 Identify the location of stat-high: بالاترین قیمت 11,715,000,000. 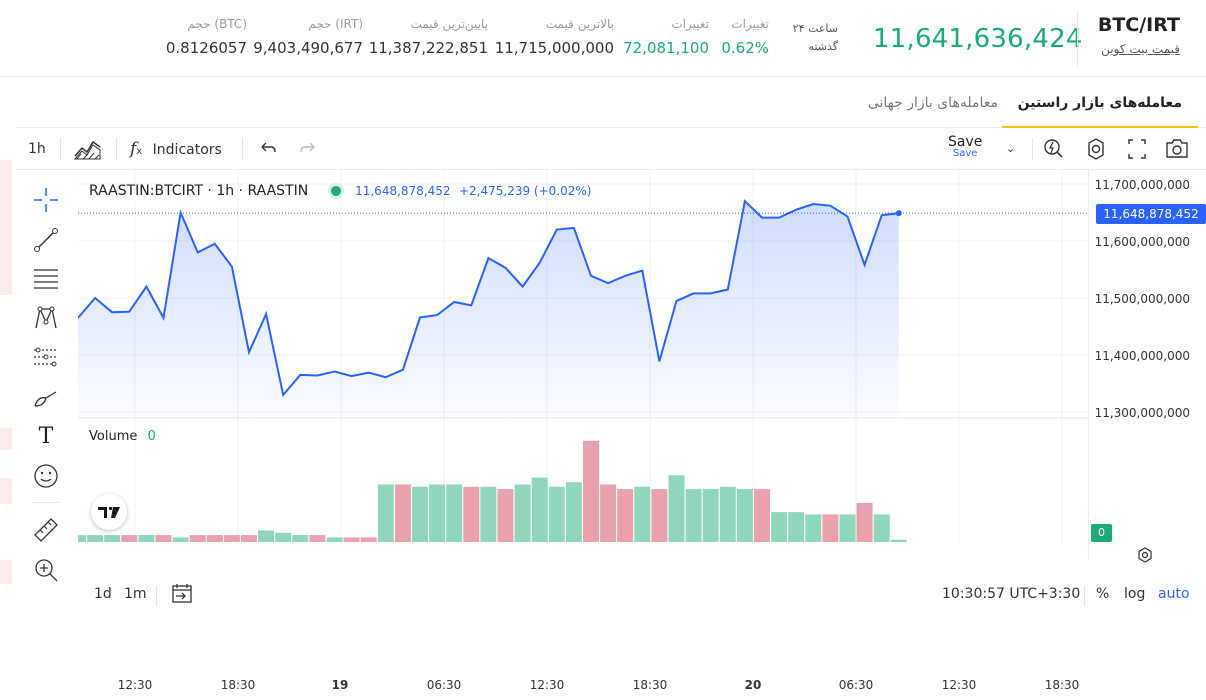
(554, 36).